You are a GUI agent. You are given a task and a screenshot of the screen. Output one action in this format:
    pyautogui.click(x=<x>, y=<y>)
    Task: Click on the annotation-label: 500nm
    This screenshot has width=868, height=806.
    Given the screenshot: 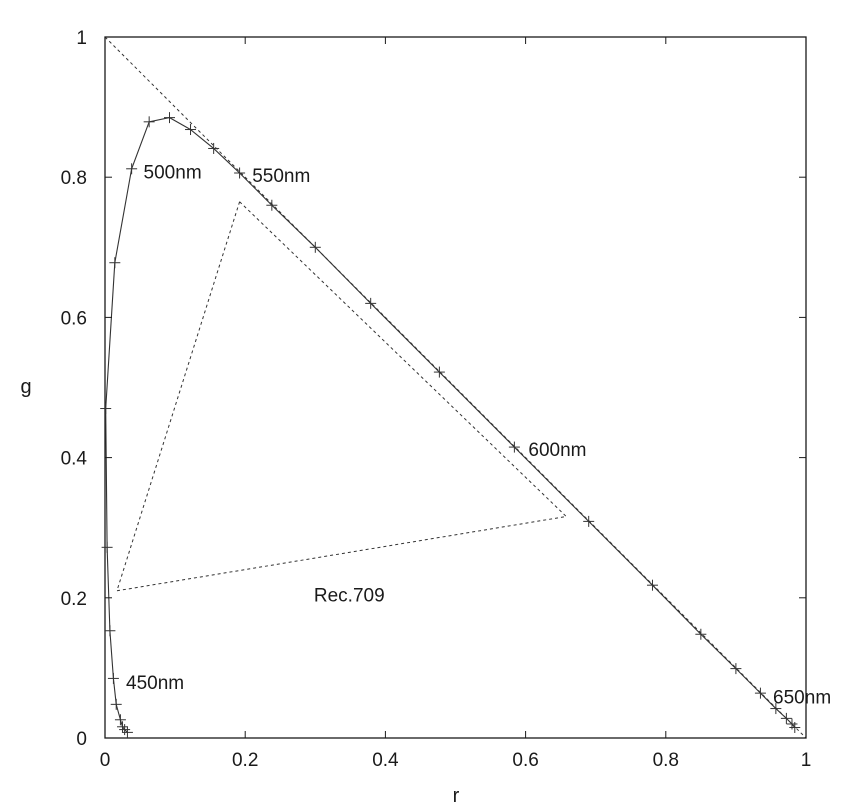 What is the action you would take?
    pyautogui.click(x=173, y=173)
    